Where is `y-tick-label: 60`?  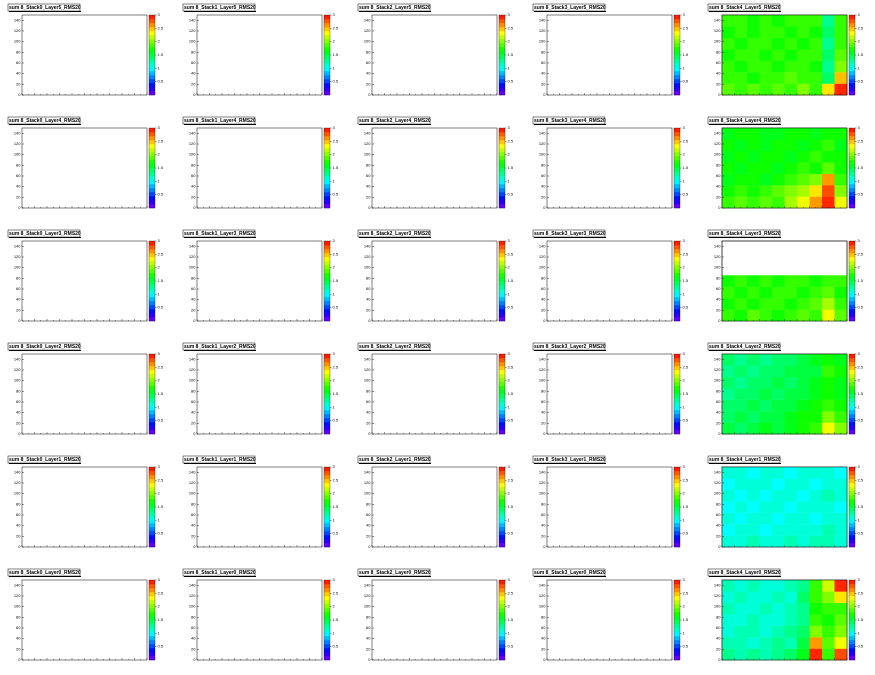 y-tick-label: 60 is located at coordinates (543, 62).